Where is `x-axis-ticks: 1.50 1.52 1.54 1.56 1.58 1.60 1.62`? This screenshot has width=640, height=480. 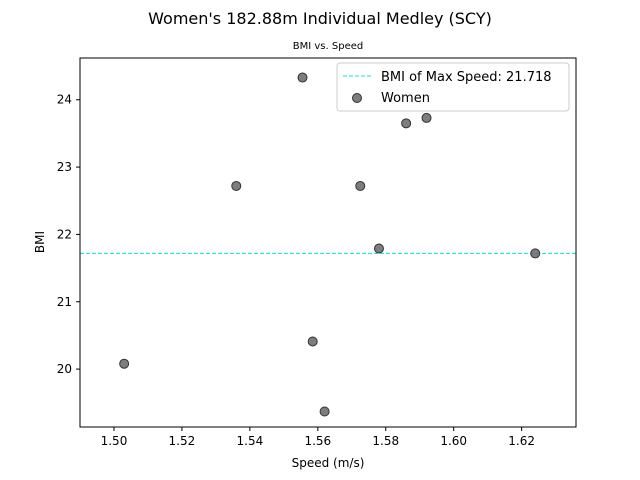
x-axis-ticks: 1.50 1.52 1.54 1.56 1.58 1.60 1.62 is located at coordinates (318, 437).